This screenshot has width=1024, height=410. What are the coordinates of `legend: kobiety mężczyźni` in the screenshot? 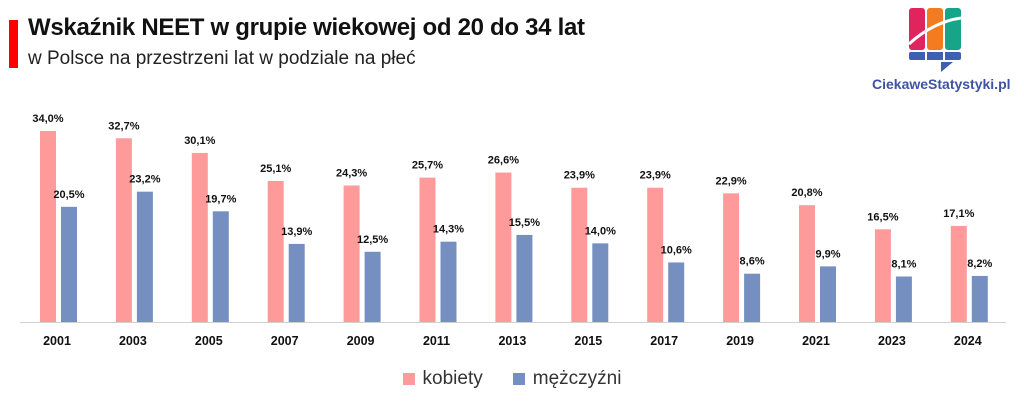 It's located at (512, 379).